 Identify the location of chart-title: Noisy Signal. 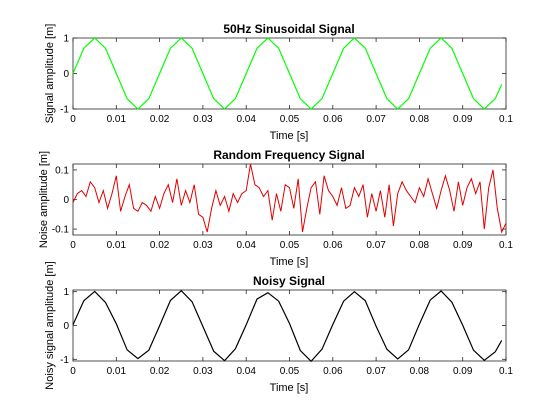
(289, 281).